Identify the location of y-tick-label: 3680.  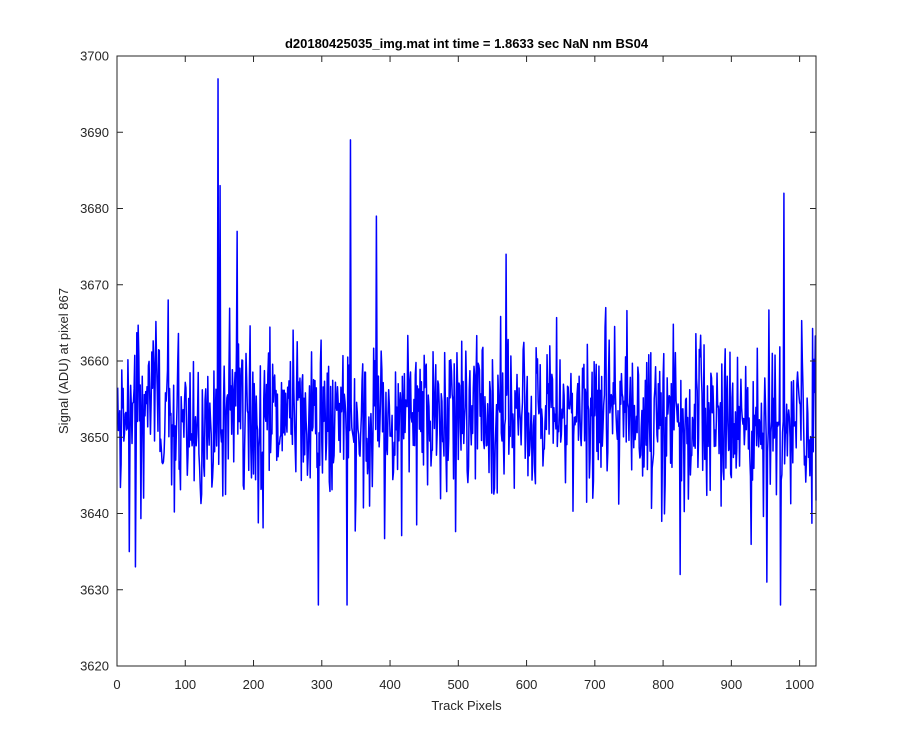
(94, 208).